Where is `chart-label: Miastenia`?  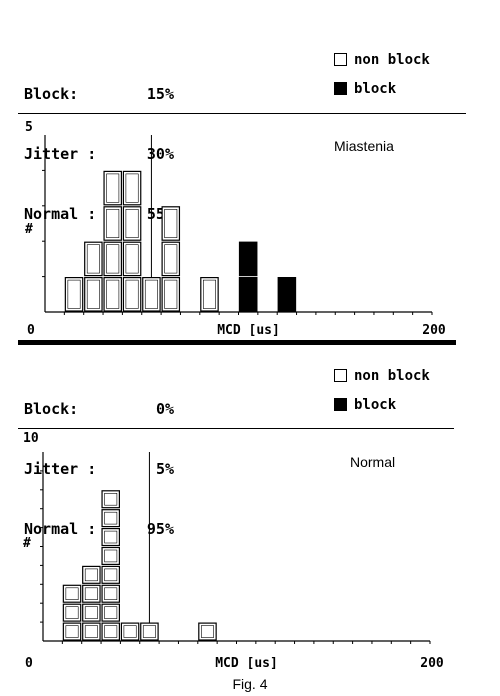
chart-label: Miastenia is located at coordinates (364, 146).